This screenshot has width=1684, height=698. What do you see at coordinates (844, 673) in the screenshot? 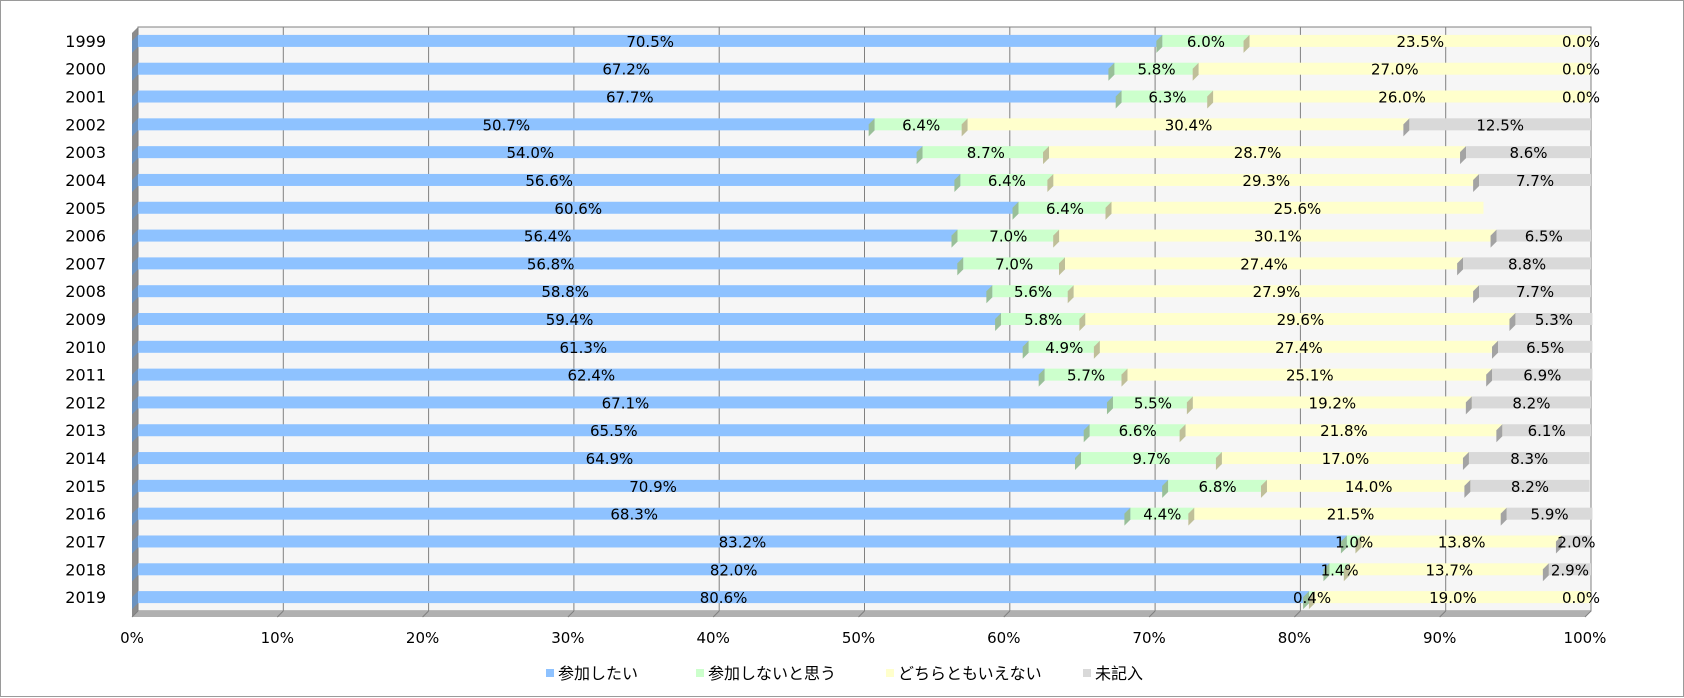
I see `legend: 参加したい 参加しないと思う どちらともいえない 未記入` at bounding box center [844, 673].